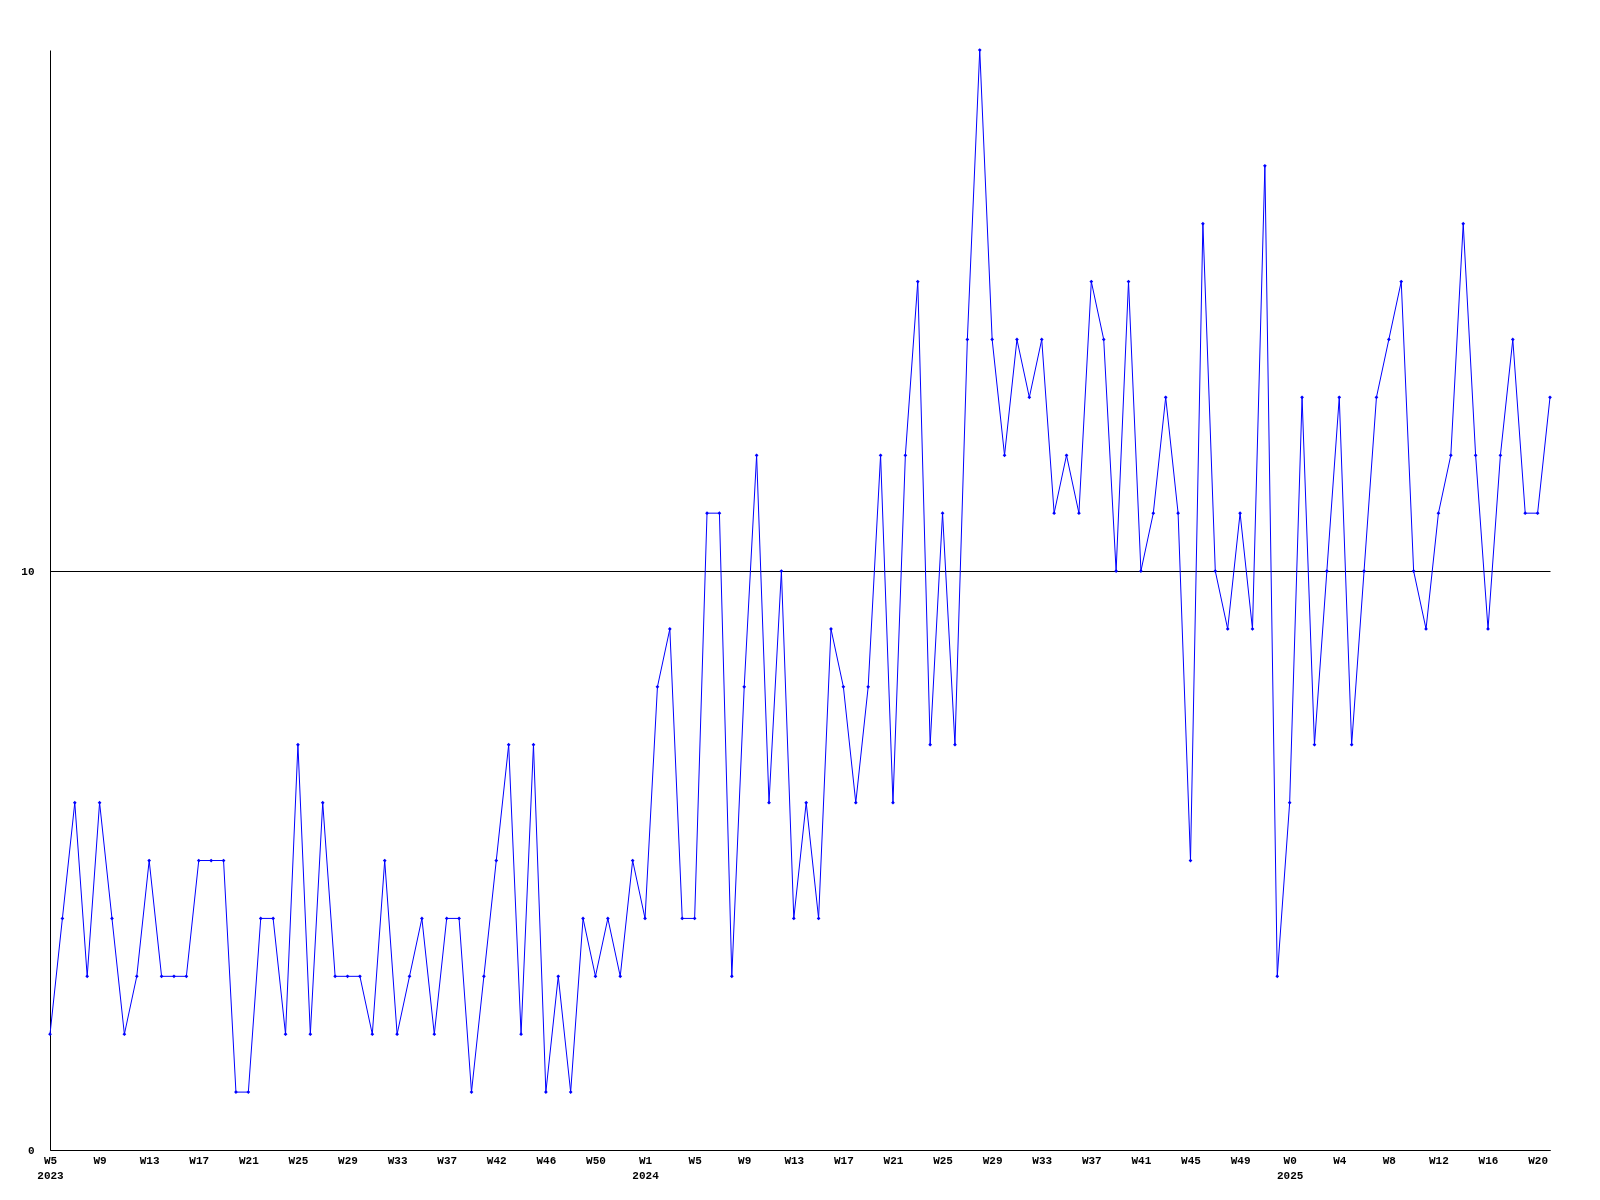 The width and height of the screenshot is (1600, 1200). Describe the element at coordinates (51, 1168) in the screenshot. I see `x-tick-label: W5 2023` at that location.